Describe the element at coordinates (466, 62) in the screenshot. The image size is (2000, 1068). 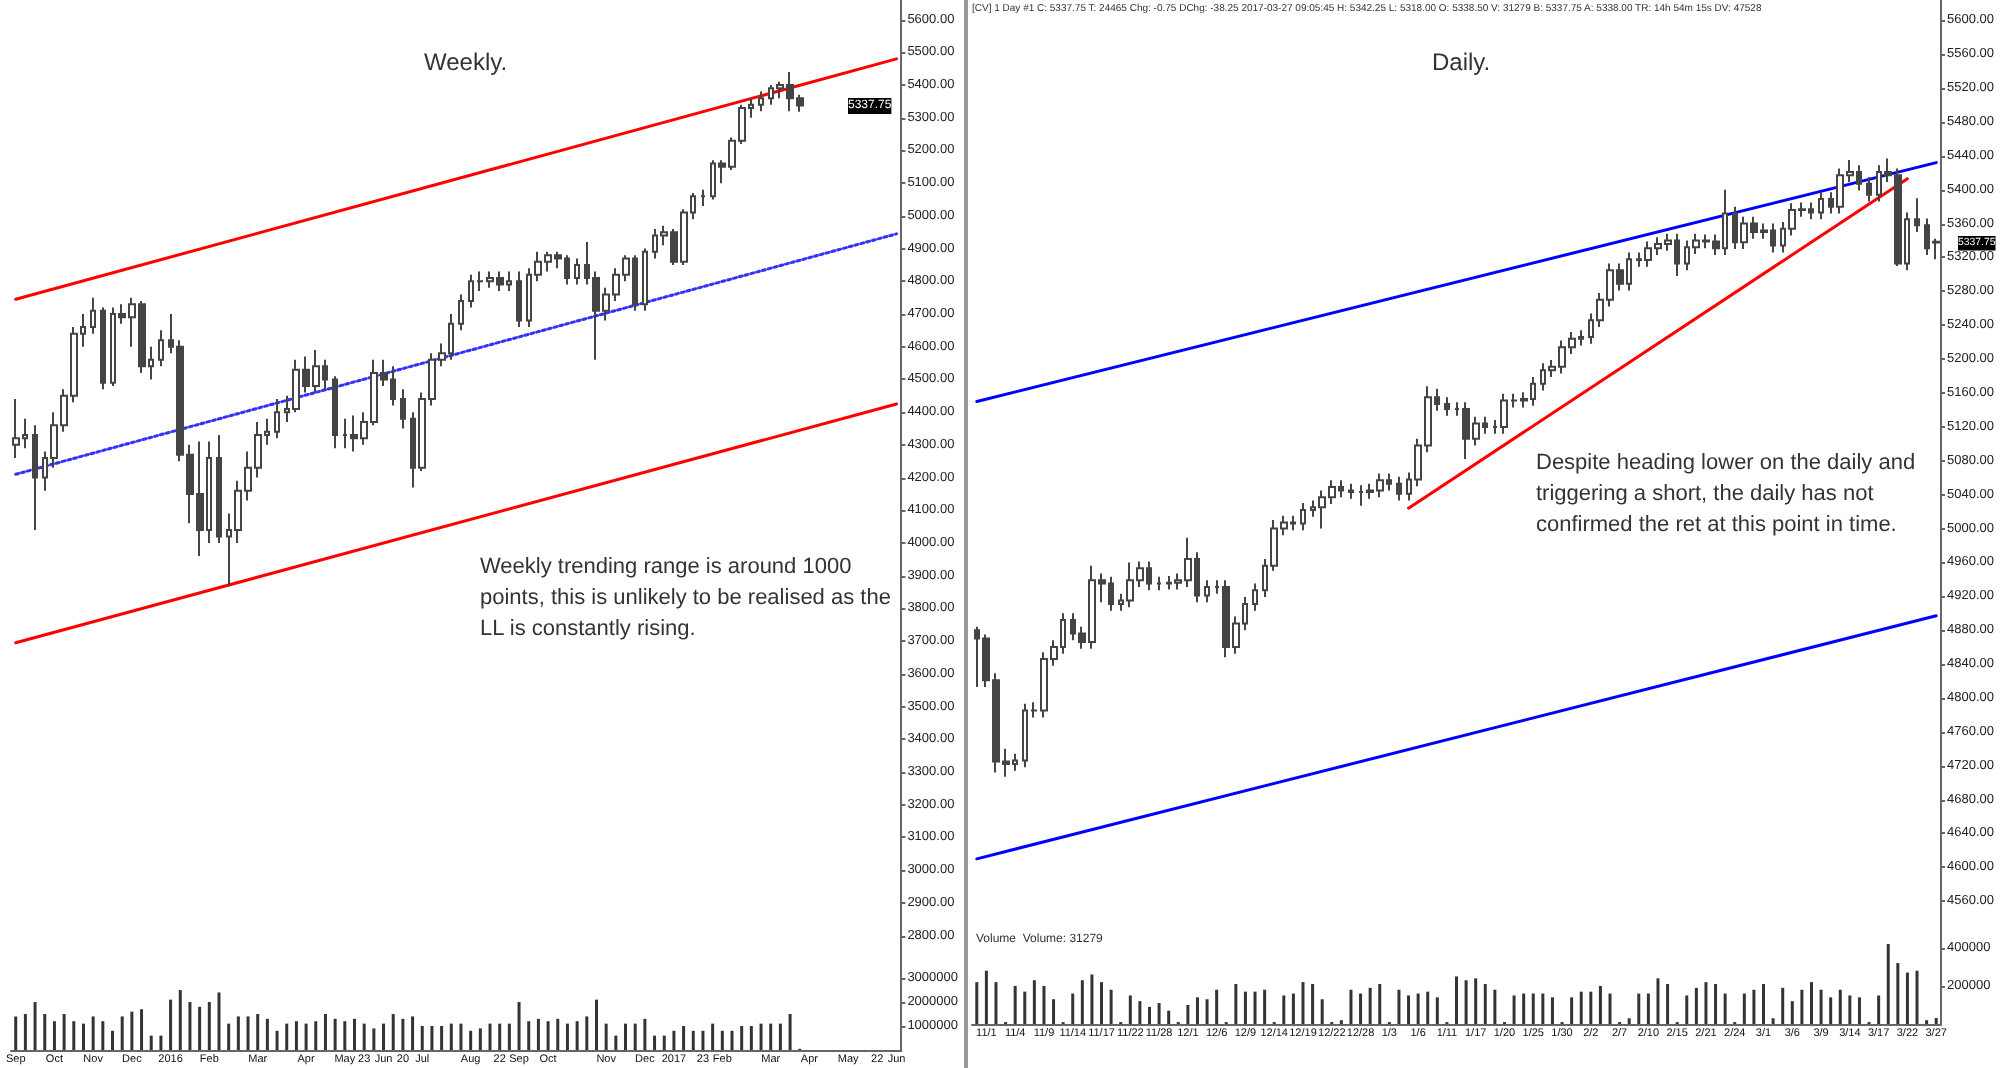
I see `text: Weekly.` at that location.